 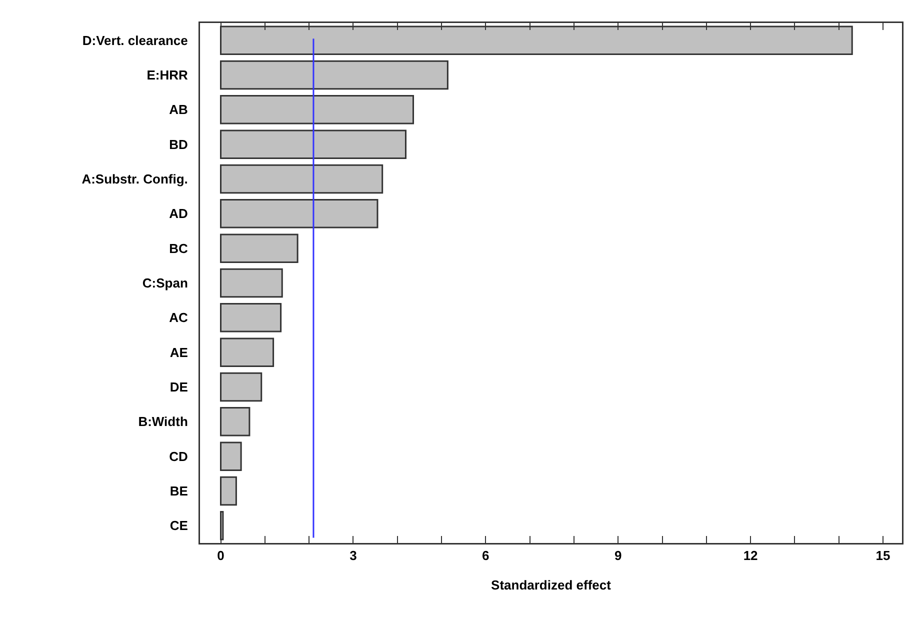 What do you see at coordinates (178, 456) in the screenshot?
I see `y-tick-label: CD` at bounding box center [178, 456].